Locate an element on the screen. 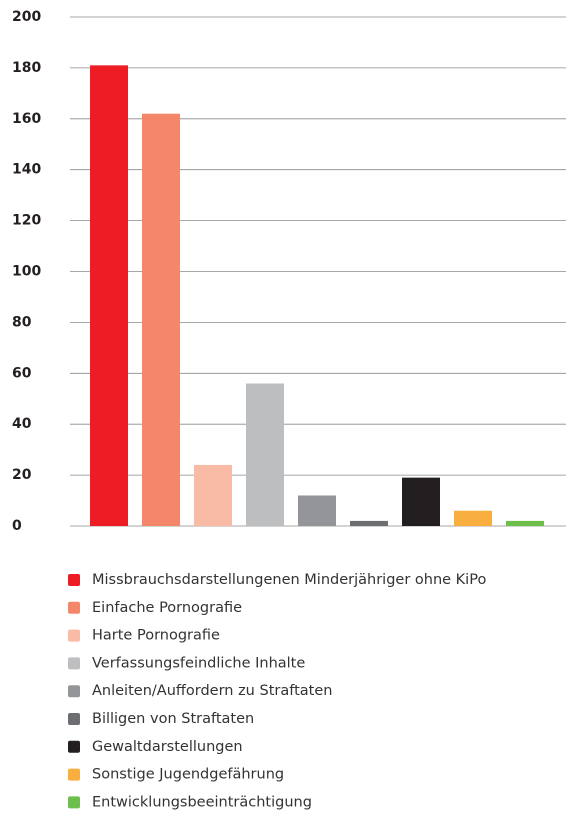 The image size is (566, 824). y-tick-label: 180 is located at coordinates (26, 68).